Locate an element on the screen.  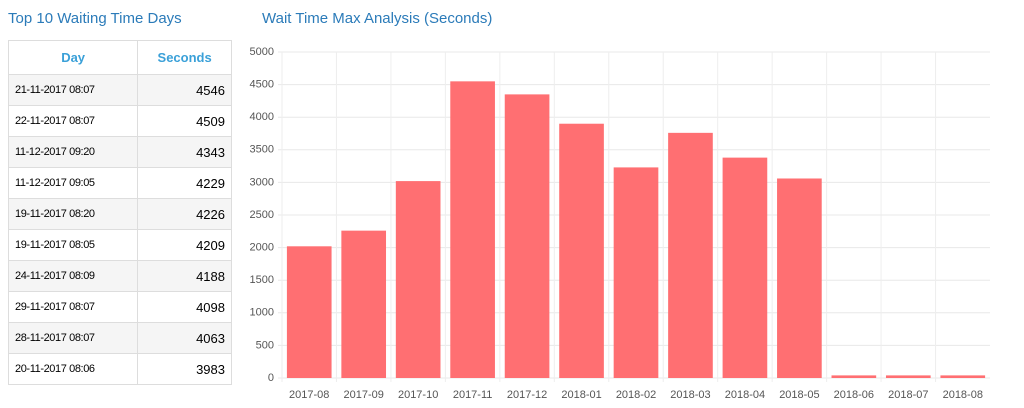
day-cell: 11-12-2017 09:20 is located at coordinates (73, 152).